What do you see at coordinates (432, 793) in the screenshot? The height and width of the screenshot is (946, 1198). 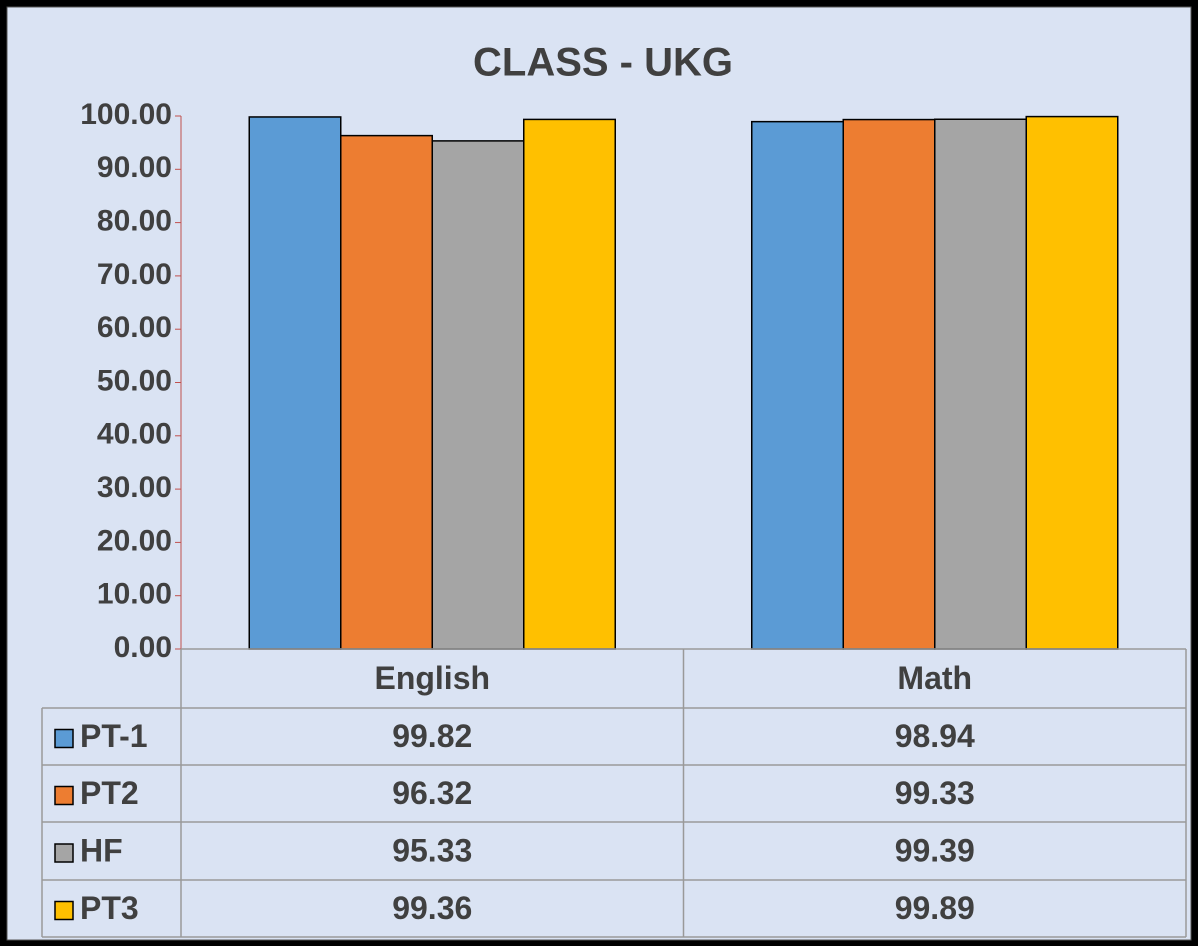 I see `table-value: 96.32` at bounding box center [432, 793].